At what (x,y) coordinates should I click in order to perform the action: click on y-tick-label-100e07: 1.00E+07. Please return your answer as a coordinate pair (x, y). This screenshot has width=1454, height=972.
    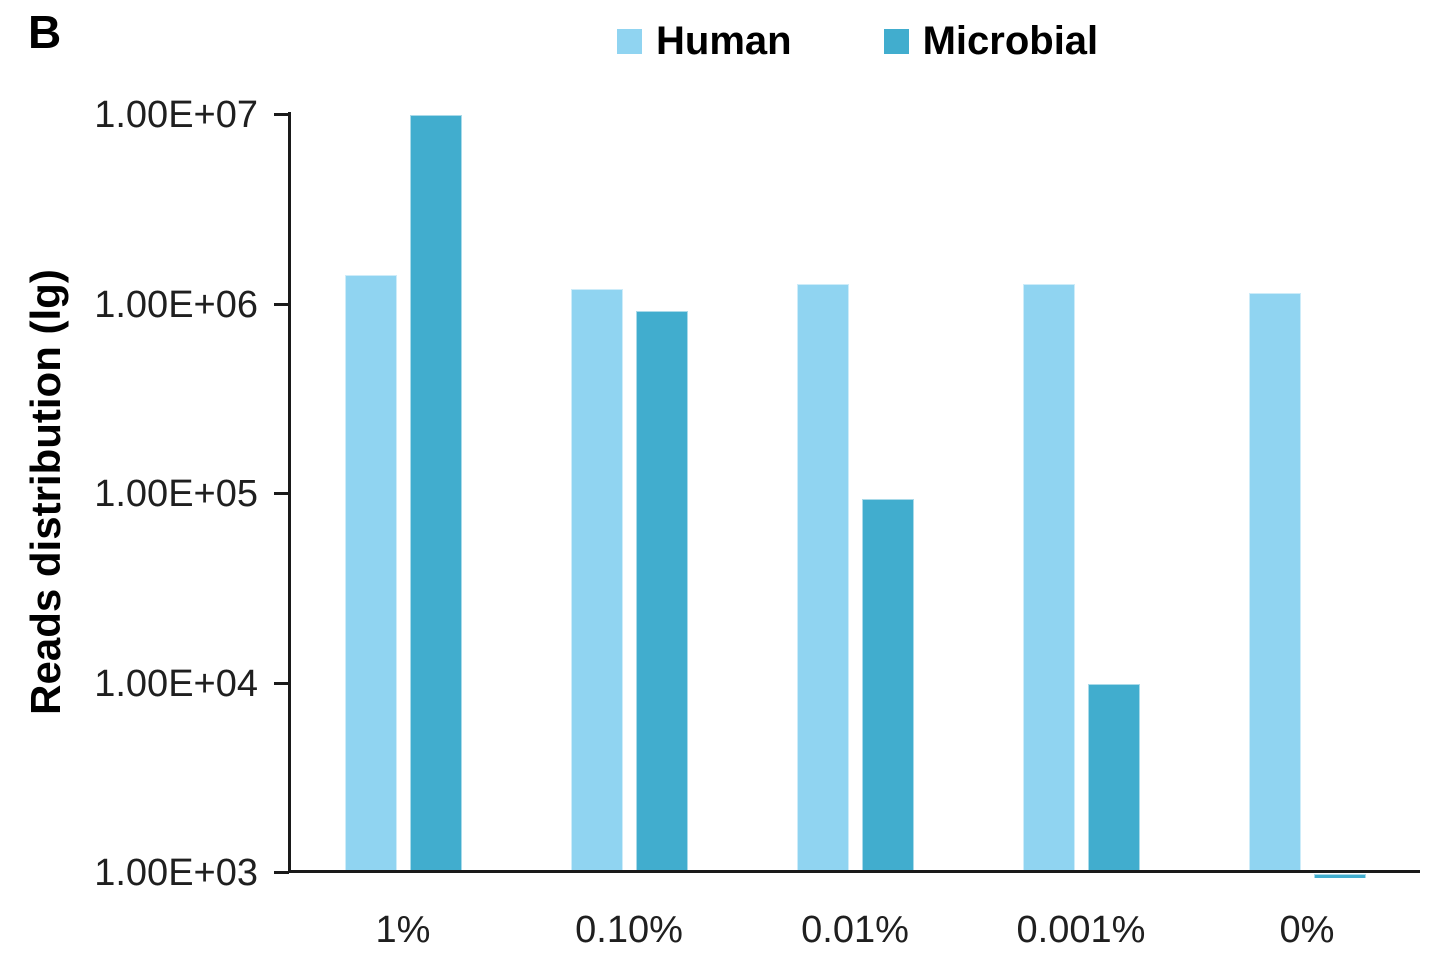
    Looking at the image, I should click on (176, 115).